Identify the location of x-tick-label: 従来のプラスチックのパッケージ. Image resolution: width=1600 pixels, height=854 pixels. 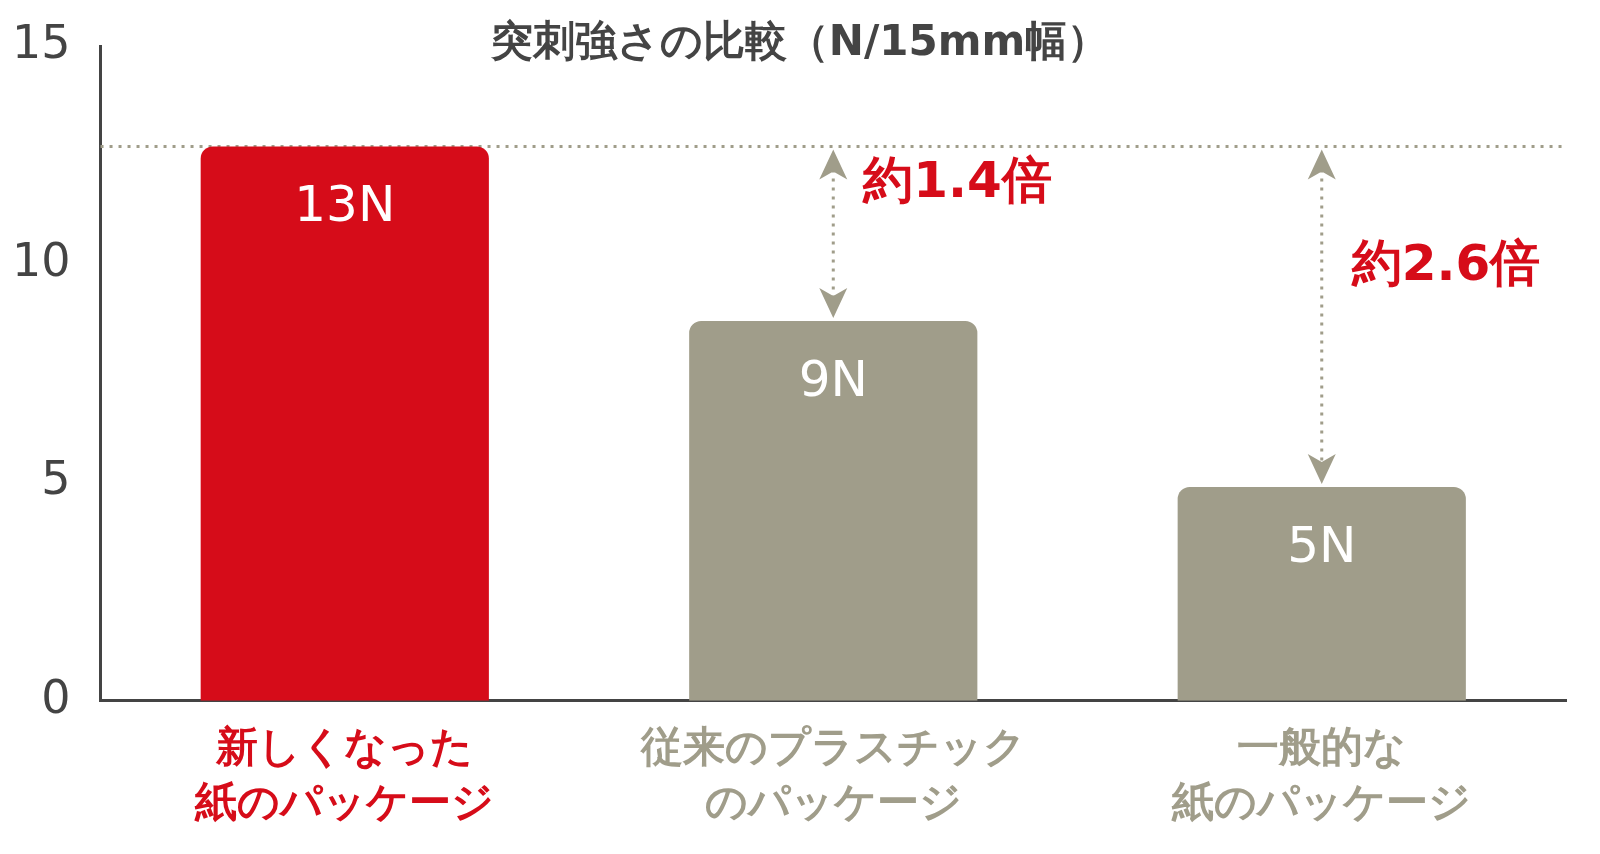
(832, 774).